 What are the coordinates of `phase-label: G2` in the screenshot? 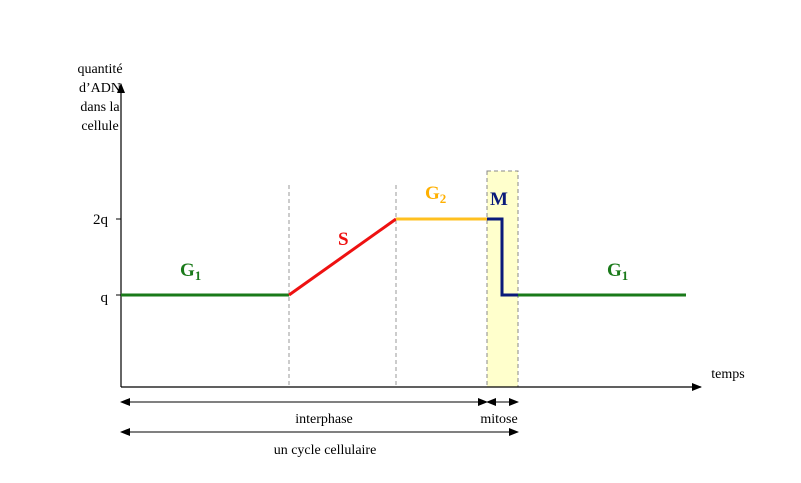 It's located at (435, 194).